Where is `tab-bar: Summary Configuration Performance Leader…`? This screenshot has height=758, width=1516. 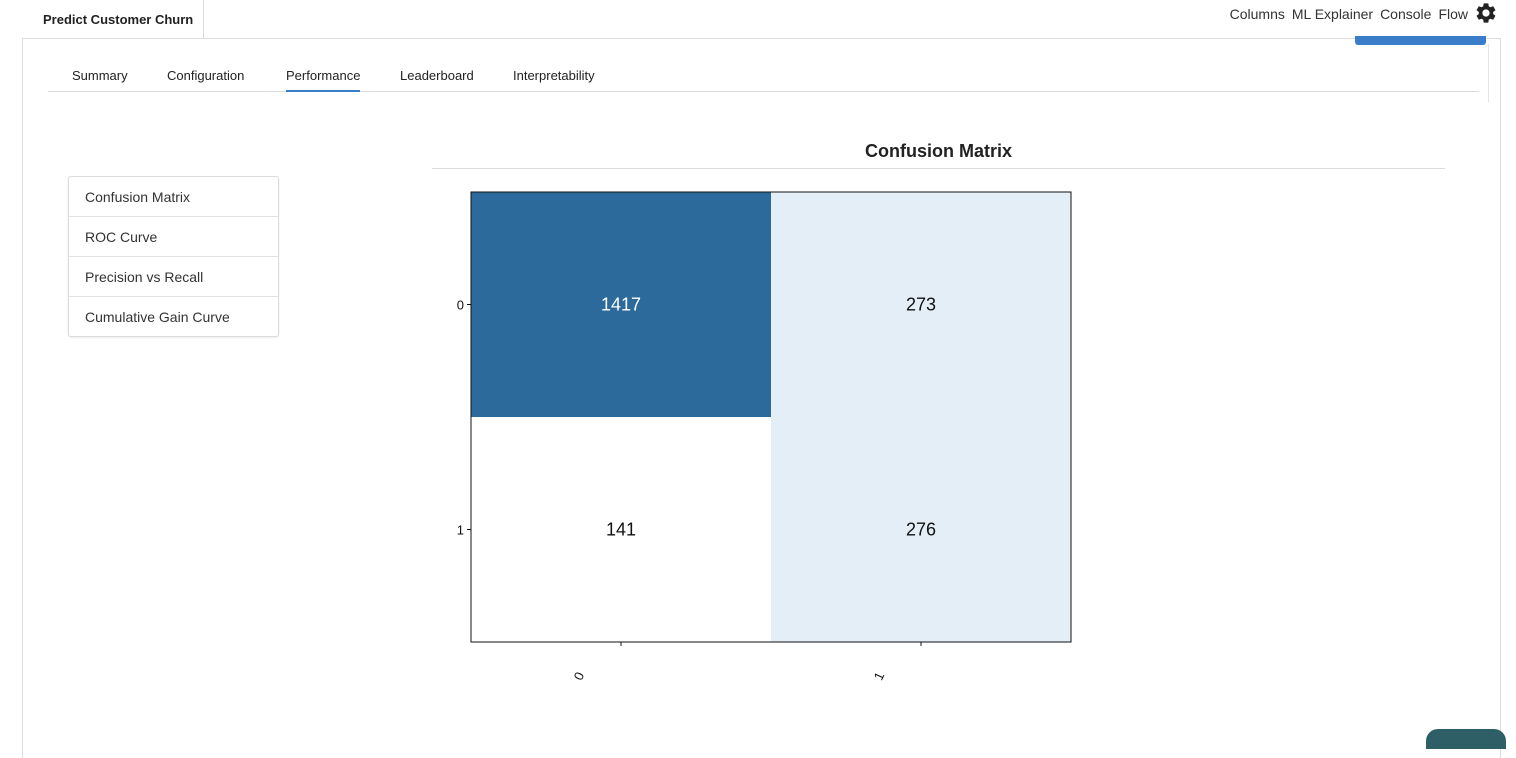
tab-bar: Summary Configuration Performance Leader… is located at coordinates (763, 76).